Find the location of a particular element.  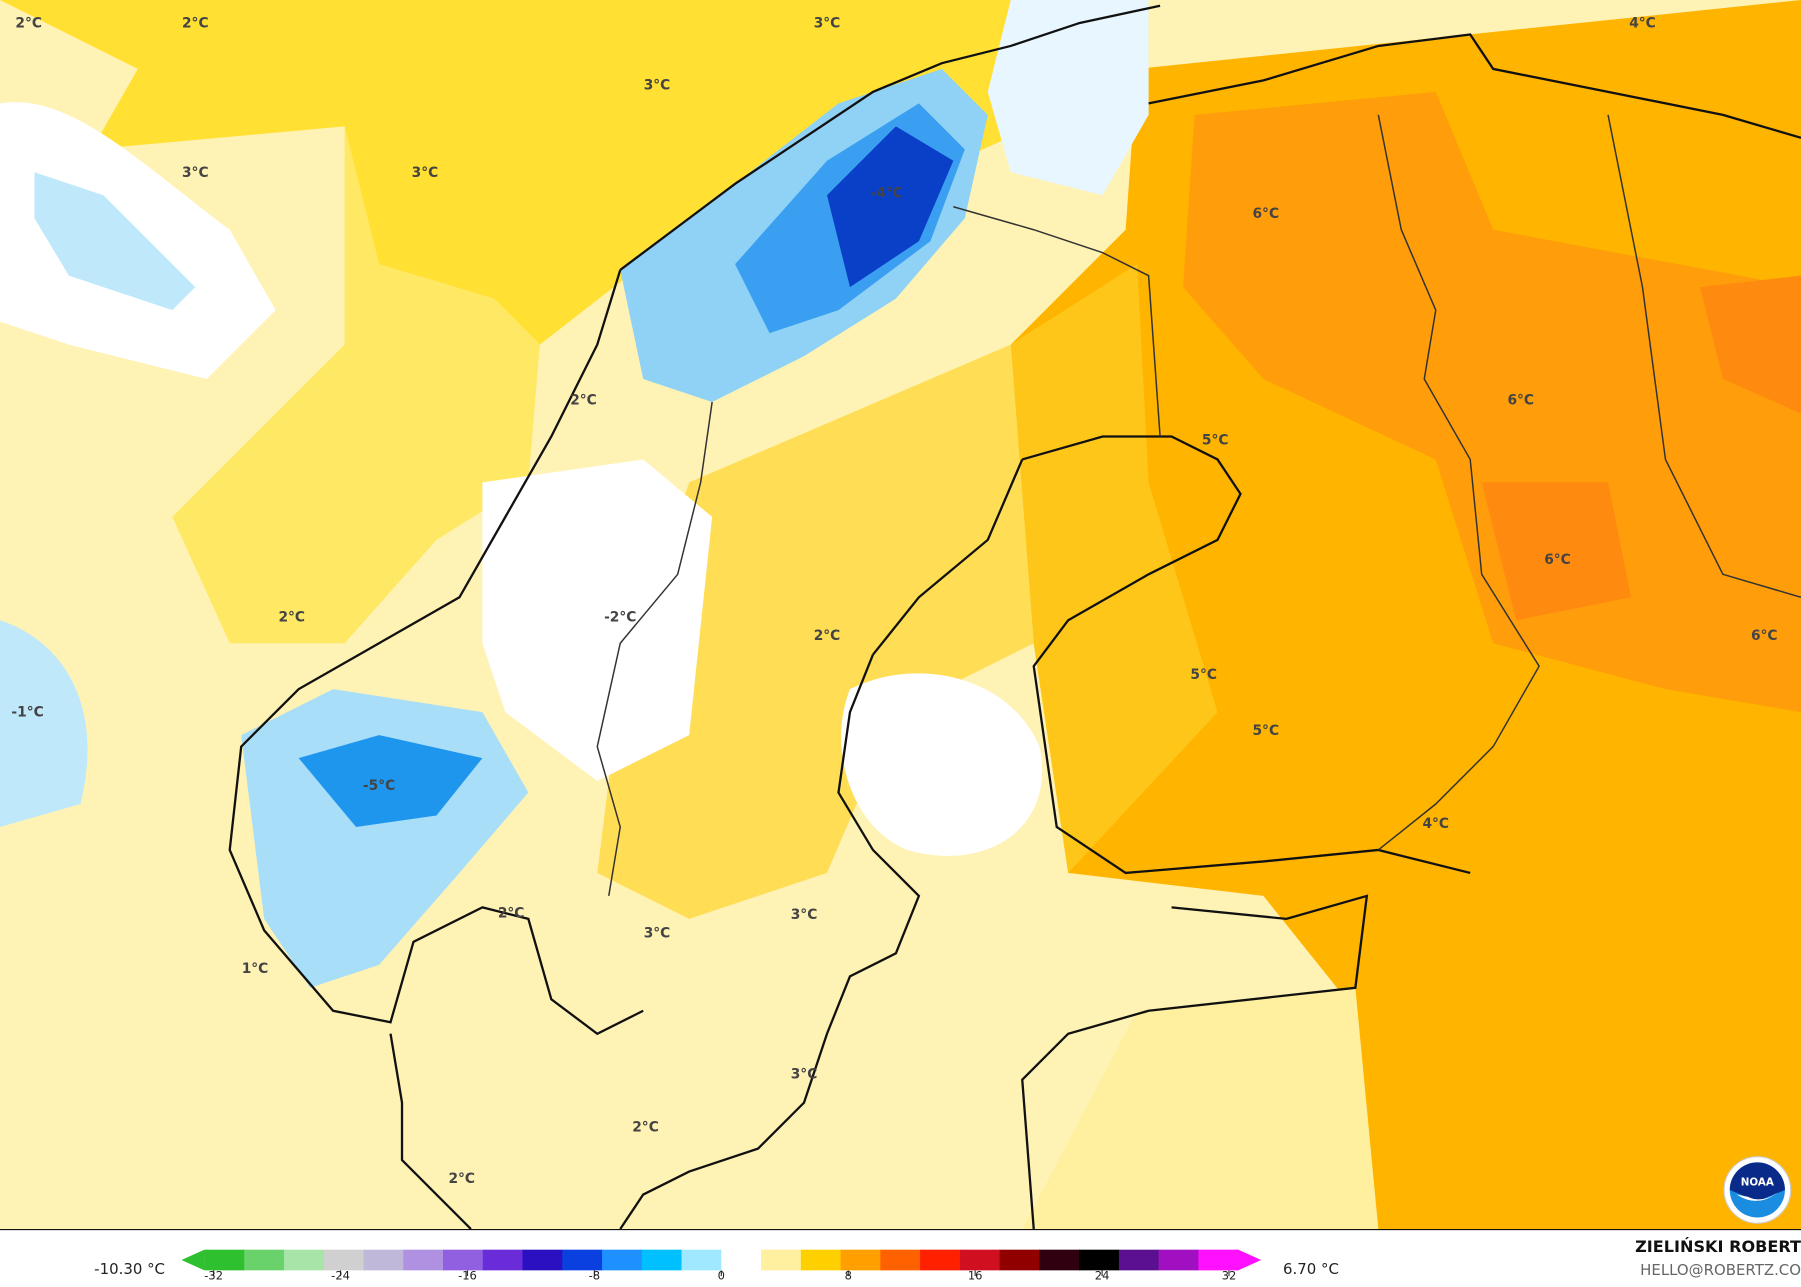

colorbar-max-arrow is located at coordinates (1250, 1260).